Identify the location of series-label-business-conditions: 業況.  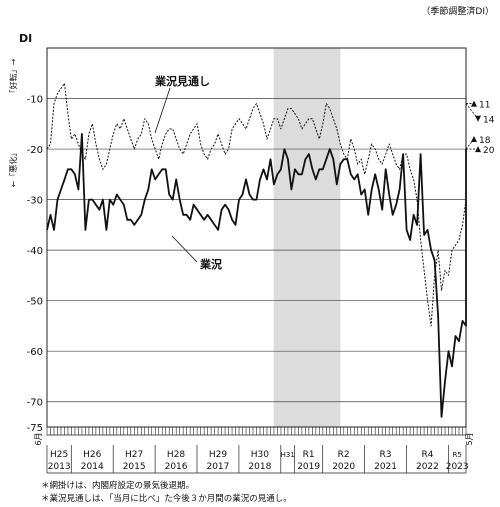
(210, 264).